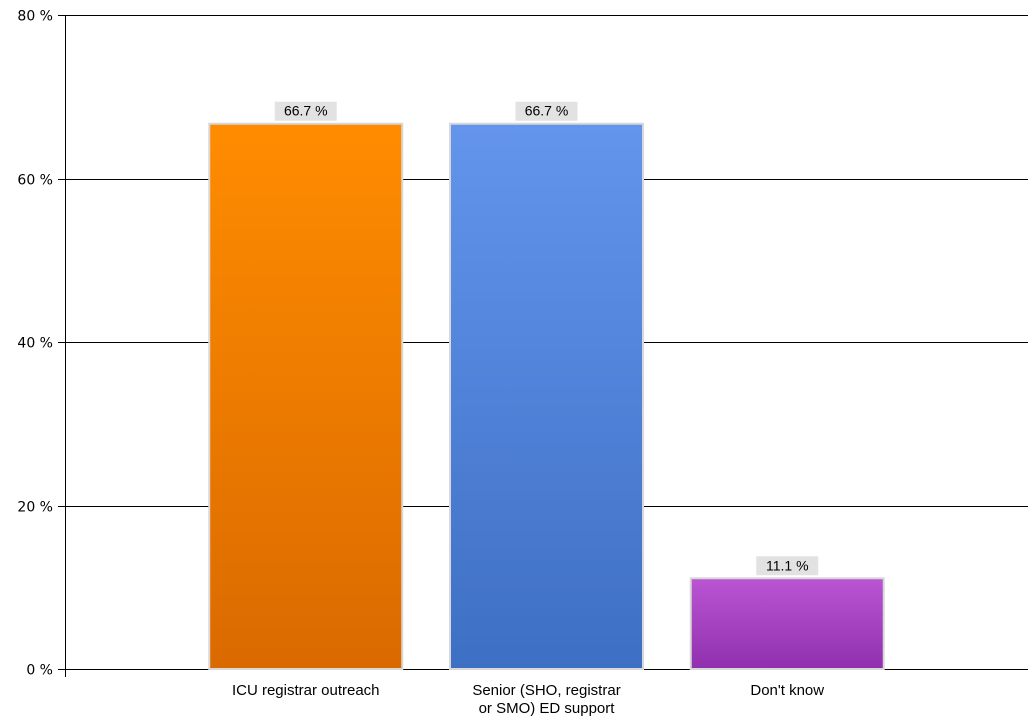 This screenshot has height=725, width=1028. What do you see at coordinates (546, 690) in the screenshot?
I see `category-label: Senior (SHO, registrar` at bounding box center [546, 690].